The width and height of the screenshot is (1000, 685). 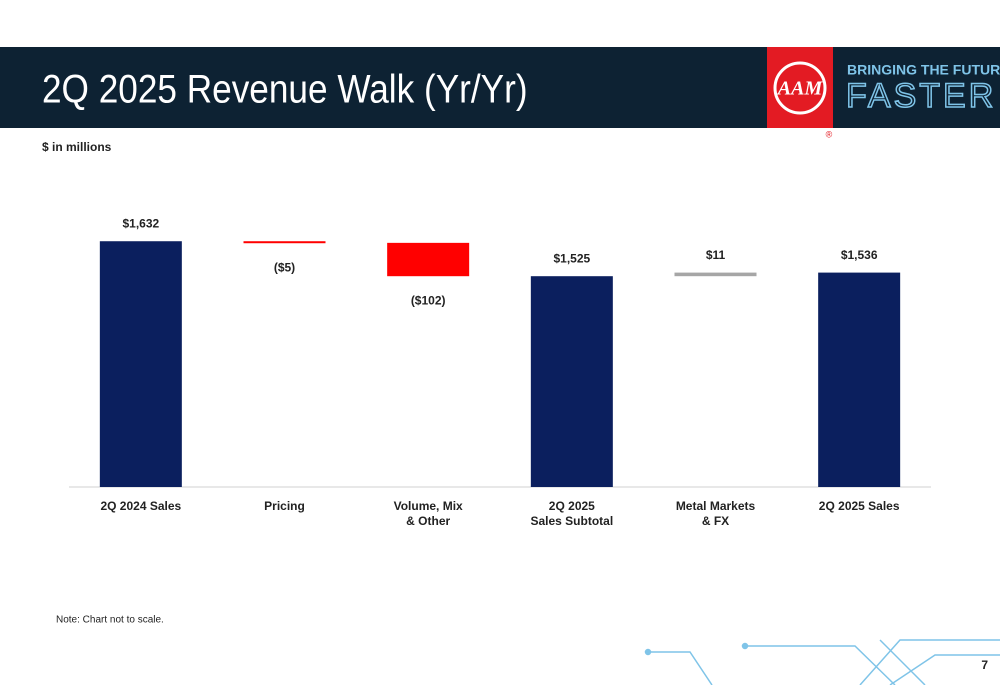 I want to click on tagline-top: BRINGING THE FUTURE, so click(x=923, y=70).